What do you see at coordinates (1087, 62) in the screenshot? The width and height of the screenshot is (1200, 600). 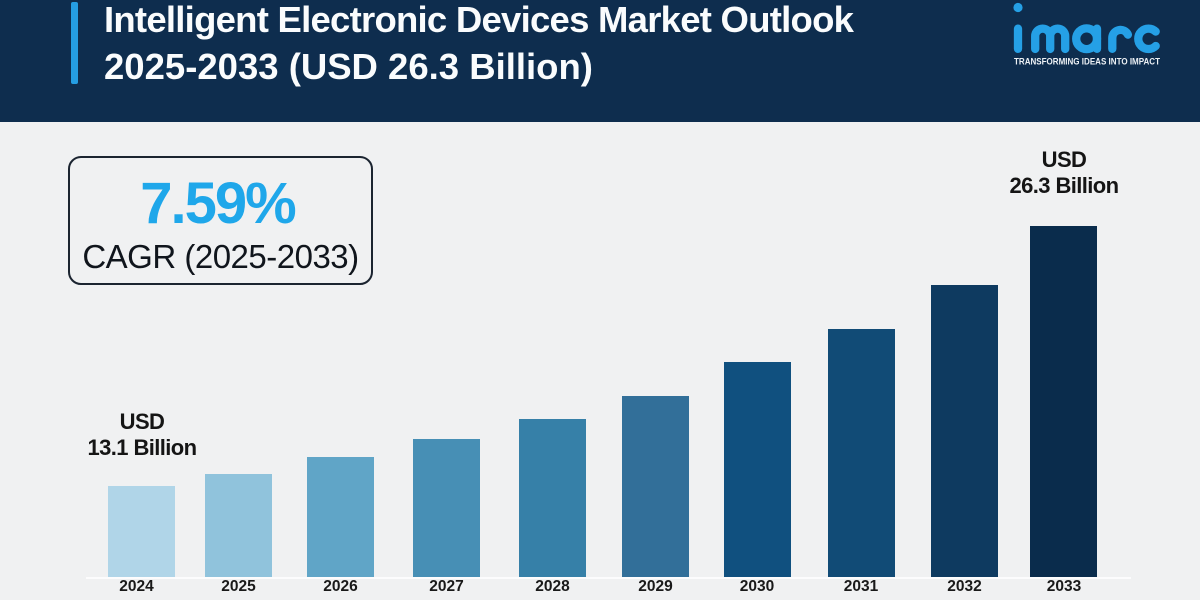 I see `svg-text: TRANSFORMING IDEAS INTO IMPACT` at bounding box center [1087, 62].